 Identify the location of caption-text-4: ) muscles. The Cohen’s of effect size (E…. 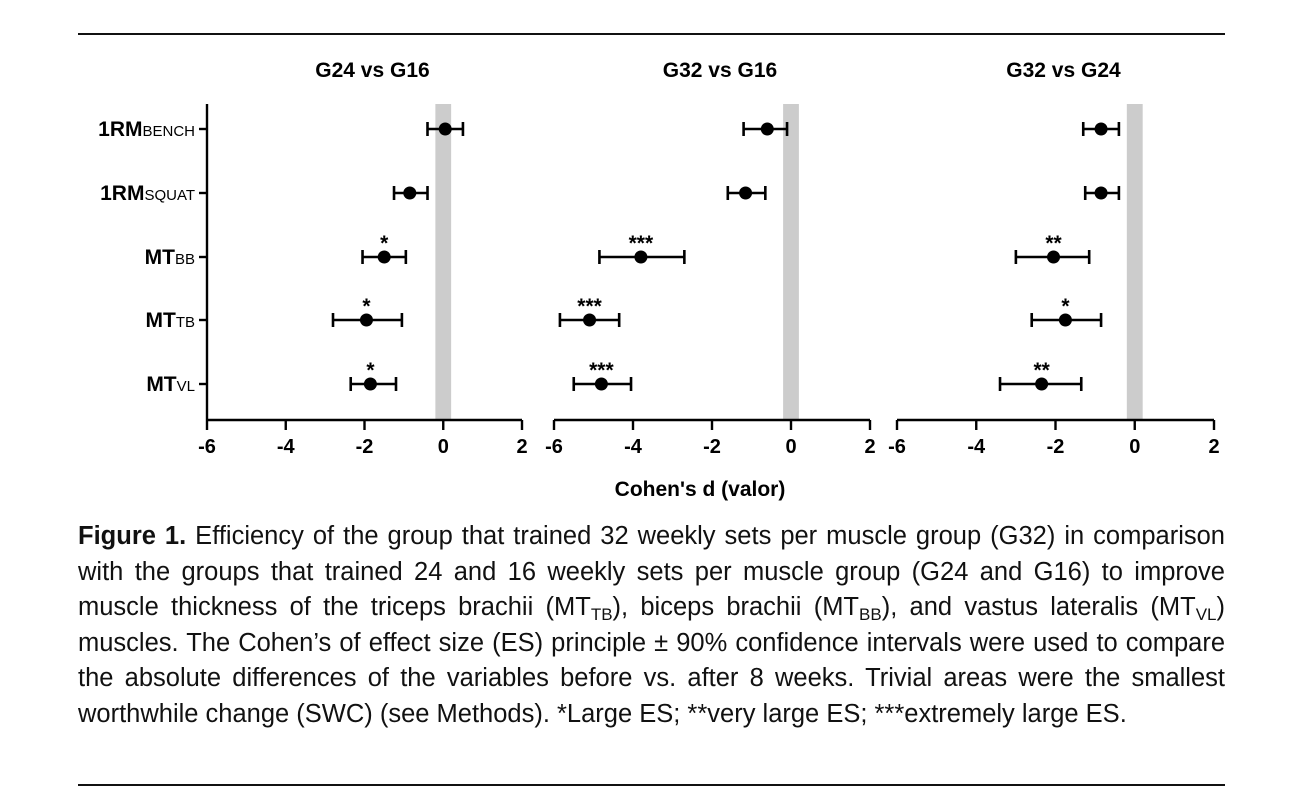
(651, 660).